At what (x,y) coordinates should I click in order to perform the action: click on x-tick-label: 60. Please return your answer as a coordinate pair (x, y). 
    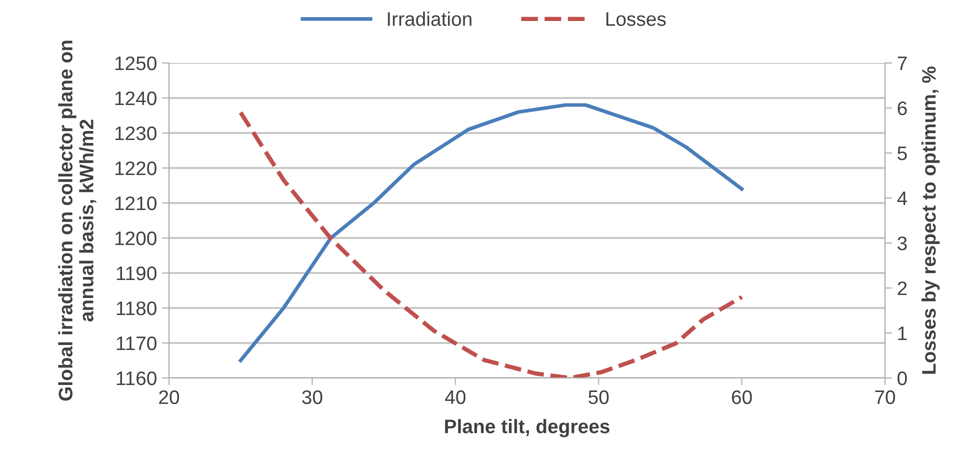
    Looking at the image, I should click on (742, 397).